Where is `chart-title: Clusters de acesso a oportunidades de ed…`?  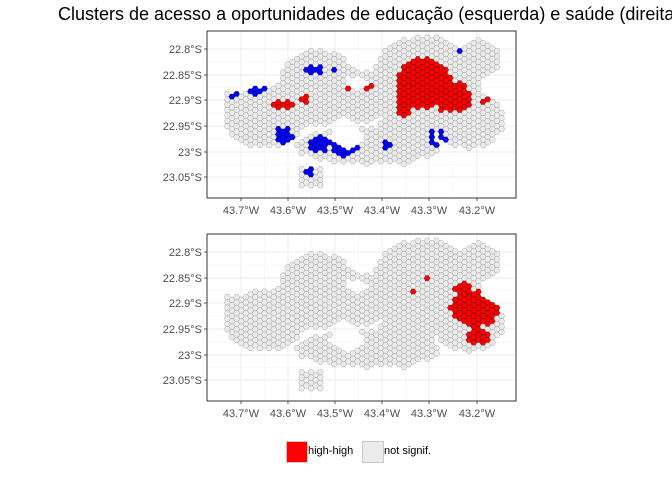
chart-title: Clusters de acesso a oportunidades de ed… is located at coordinates (365, 14).